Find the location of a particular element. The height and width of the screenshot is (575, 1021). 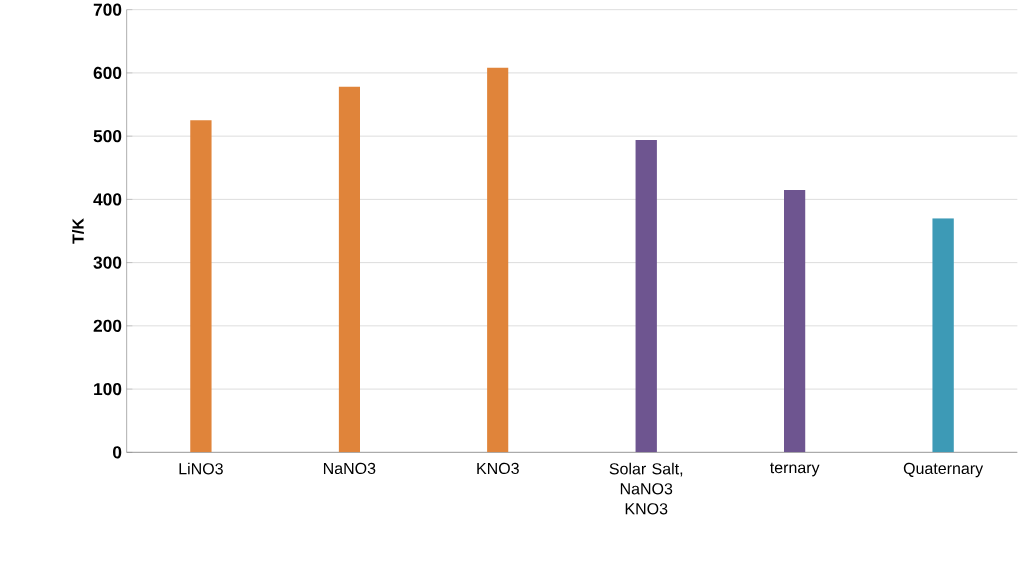

y-tick-label: 500 is located at coordinates (107, 136).